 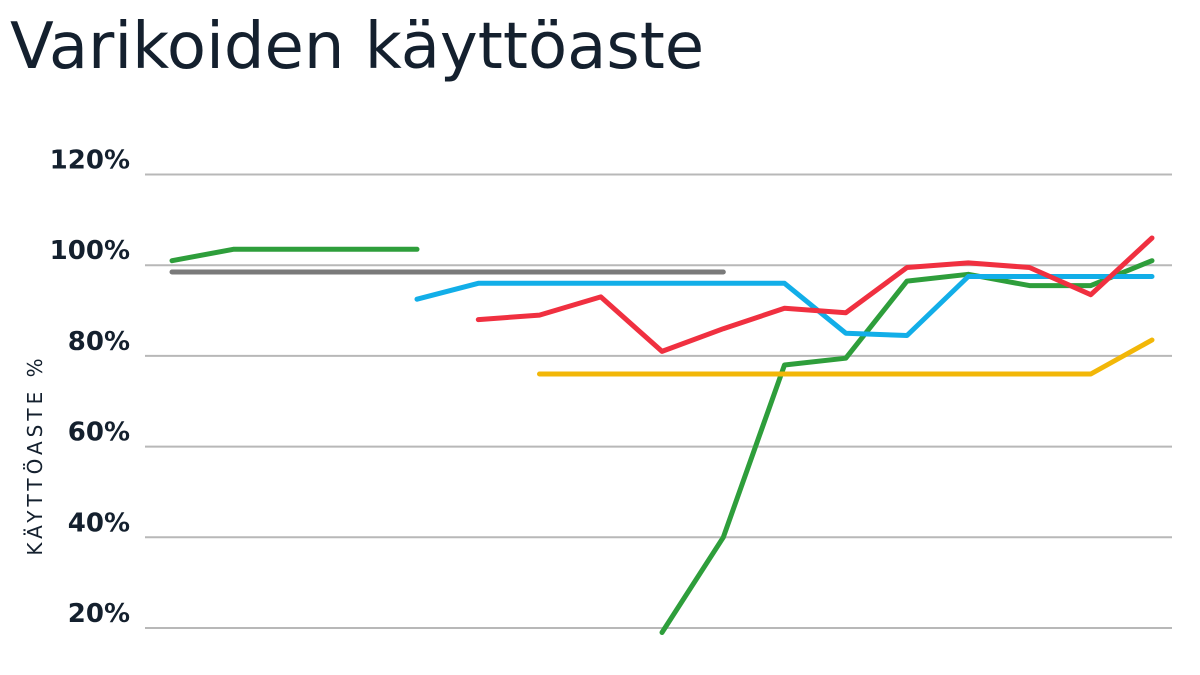 I want to click on y-tick-label: 120%, so click(x=90, y=161).